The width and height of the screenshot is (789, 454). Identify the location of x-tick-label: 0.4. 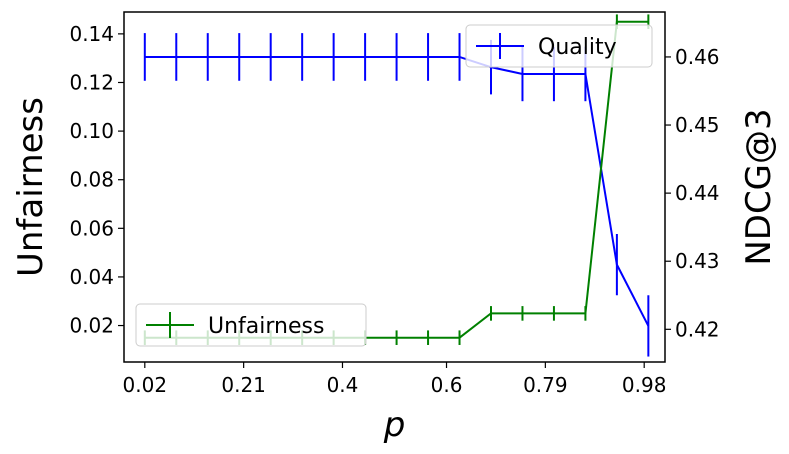
(343, 385).